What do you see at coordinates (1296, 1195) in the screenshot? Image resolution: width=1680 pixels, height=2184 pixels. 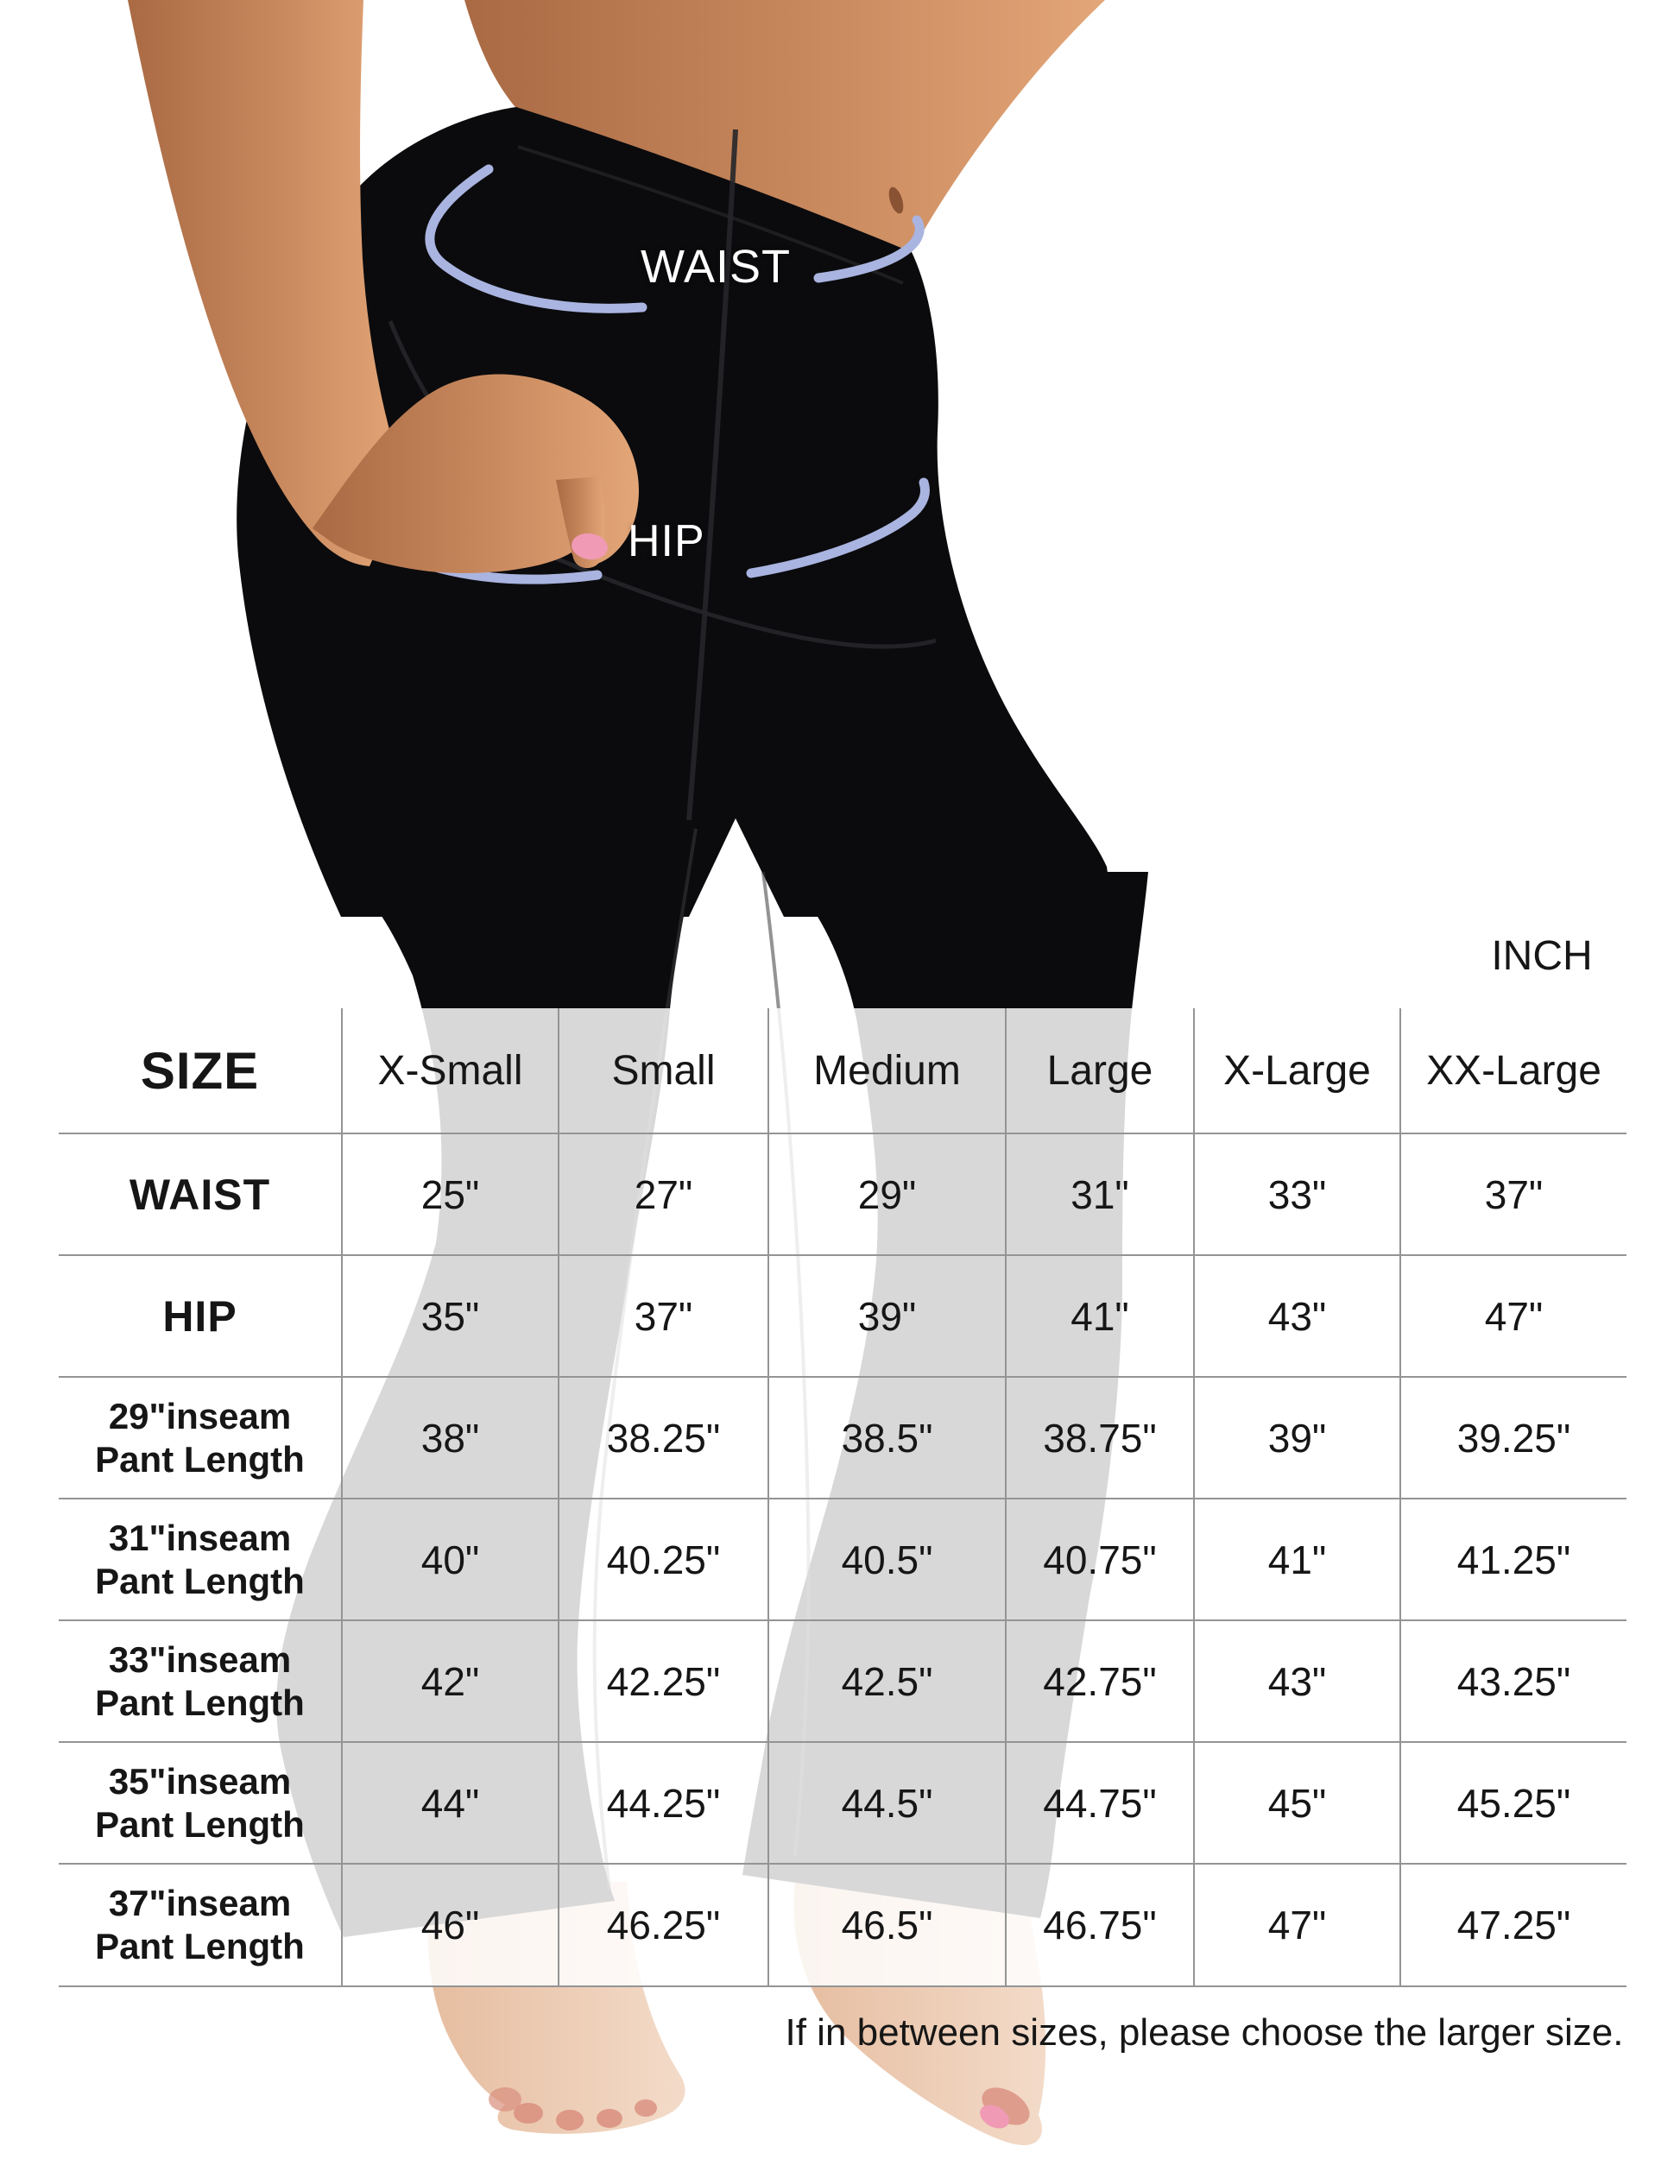 I see `size-value-cell: 33"` at bounding box center [1296, 1195].